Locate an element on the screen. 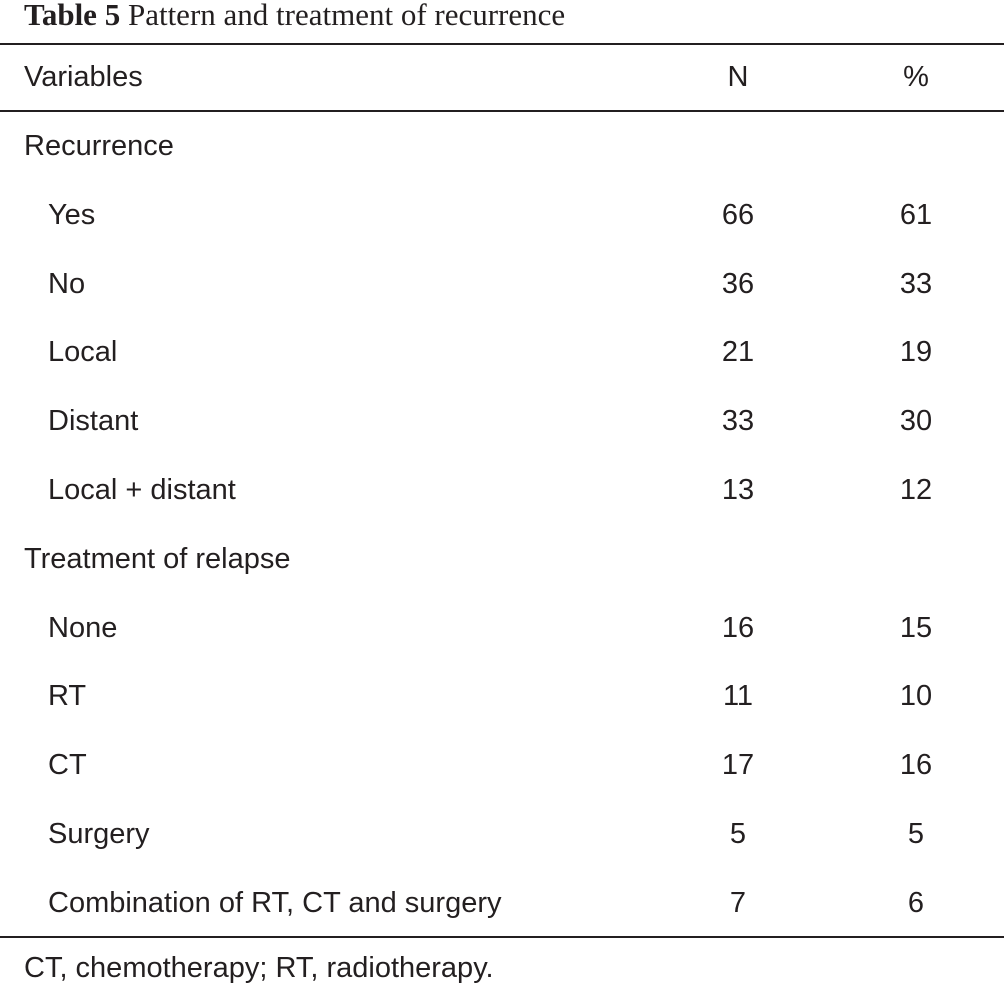  row-n: 36 is located at coordinates (738, 284).